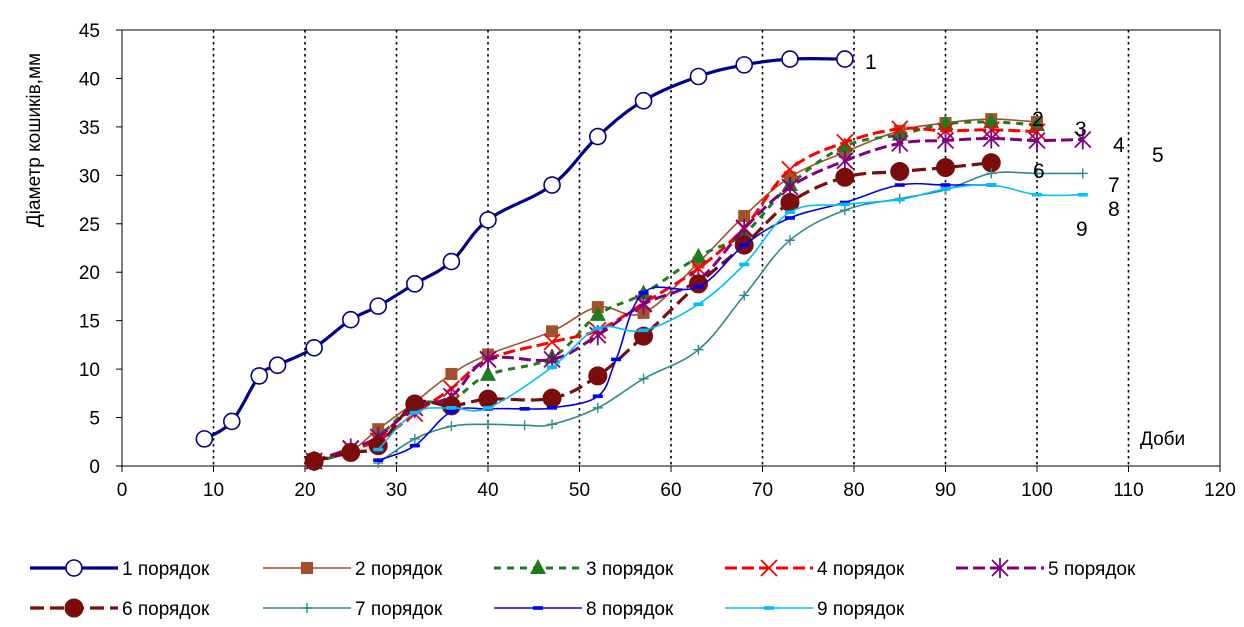 The width and height of the screenshot is (1244, 627). I want to click on legend-item-1: 1 порядок, so click(120, 569).